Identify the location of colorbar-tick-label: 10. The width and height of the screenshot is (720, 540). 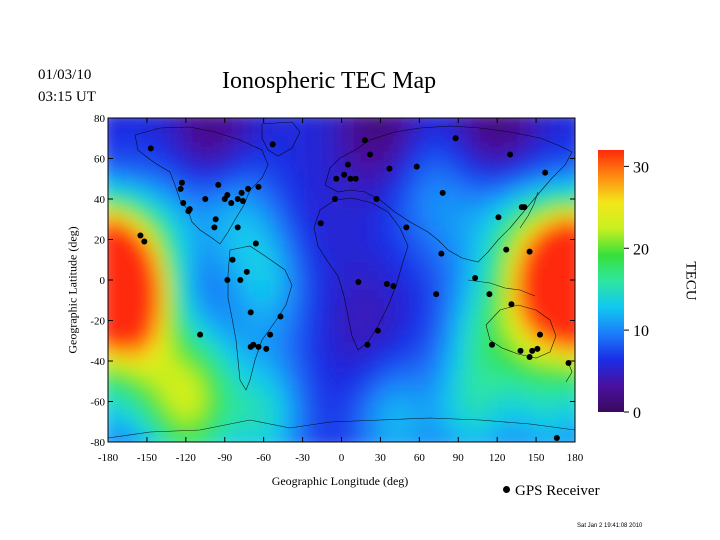
(641, 331).